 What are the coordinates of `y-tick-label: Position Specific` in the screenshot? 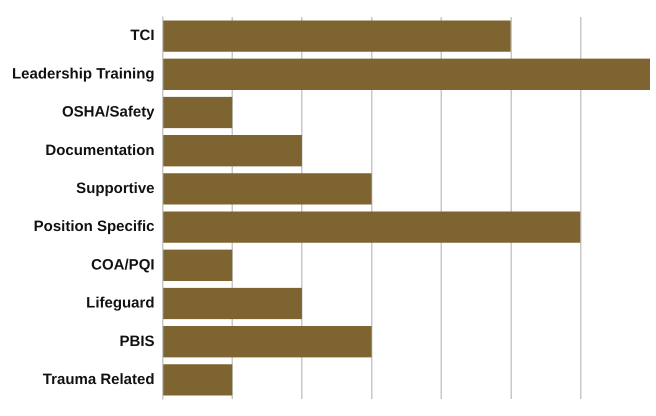 It's located at (94, 227).